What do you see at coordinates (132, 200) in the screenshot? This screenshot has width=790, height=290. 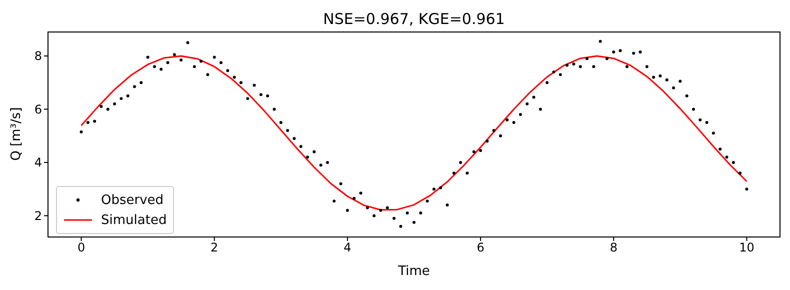 I see `legend-label: Observed` at bounding box center [132, 200].